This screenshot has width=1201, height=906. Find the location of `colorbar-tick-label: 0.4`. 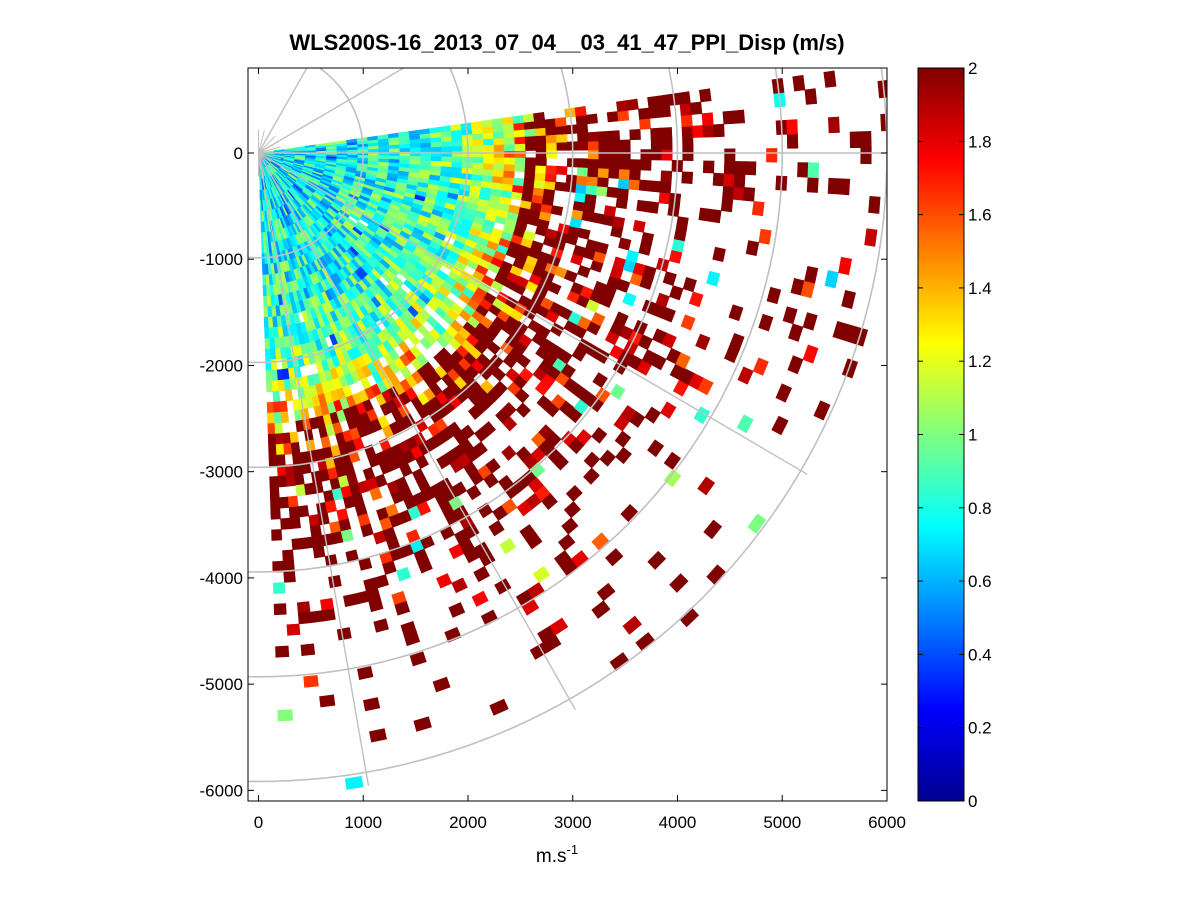

colorbar-tick-label: 0.4 is located at coordinates (980, 654).